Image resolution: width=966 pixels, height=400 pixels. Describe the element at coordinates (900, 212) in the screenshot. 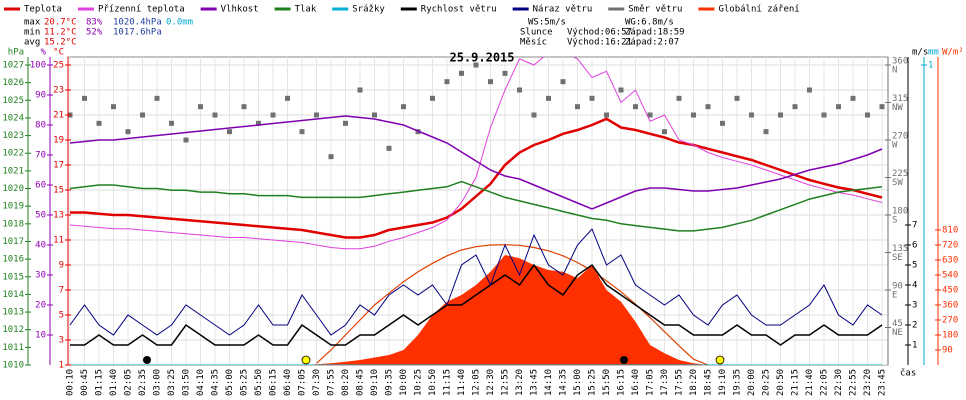

I see `y-tick-label: 180` at that location.